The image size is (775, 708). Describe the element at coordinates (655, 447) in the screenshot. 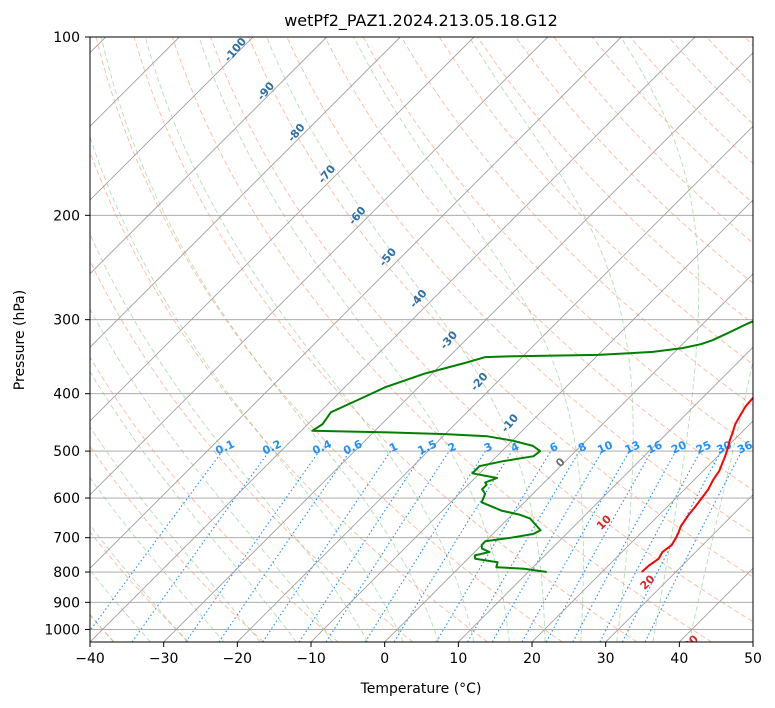

I see `mixing-ratio-label: 16` at that location.